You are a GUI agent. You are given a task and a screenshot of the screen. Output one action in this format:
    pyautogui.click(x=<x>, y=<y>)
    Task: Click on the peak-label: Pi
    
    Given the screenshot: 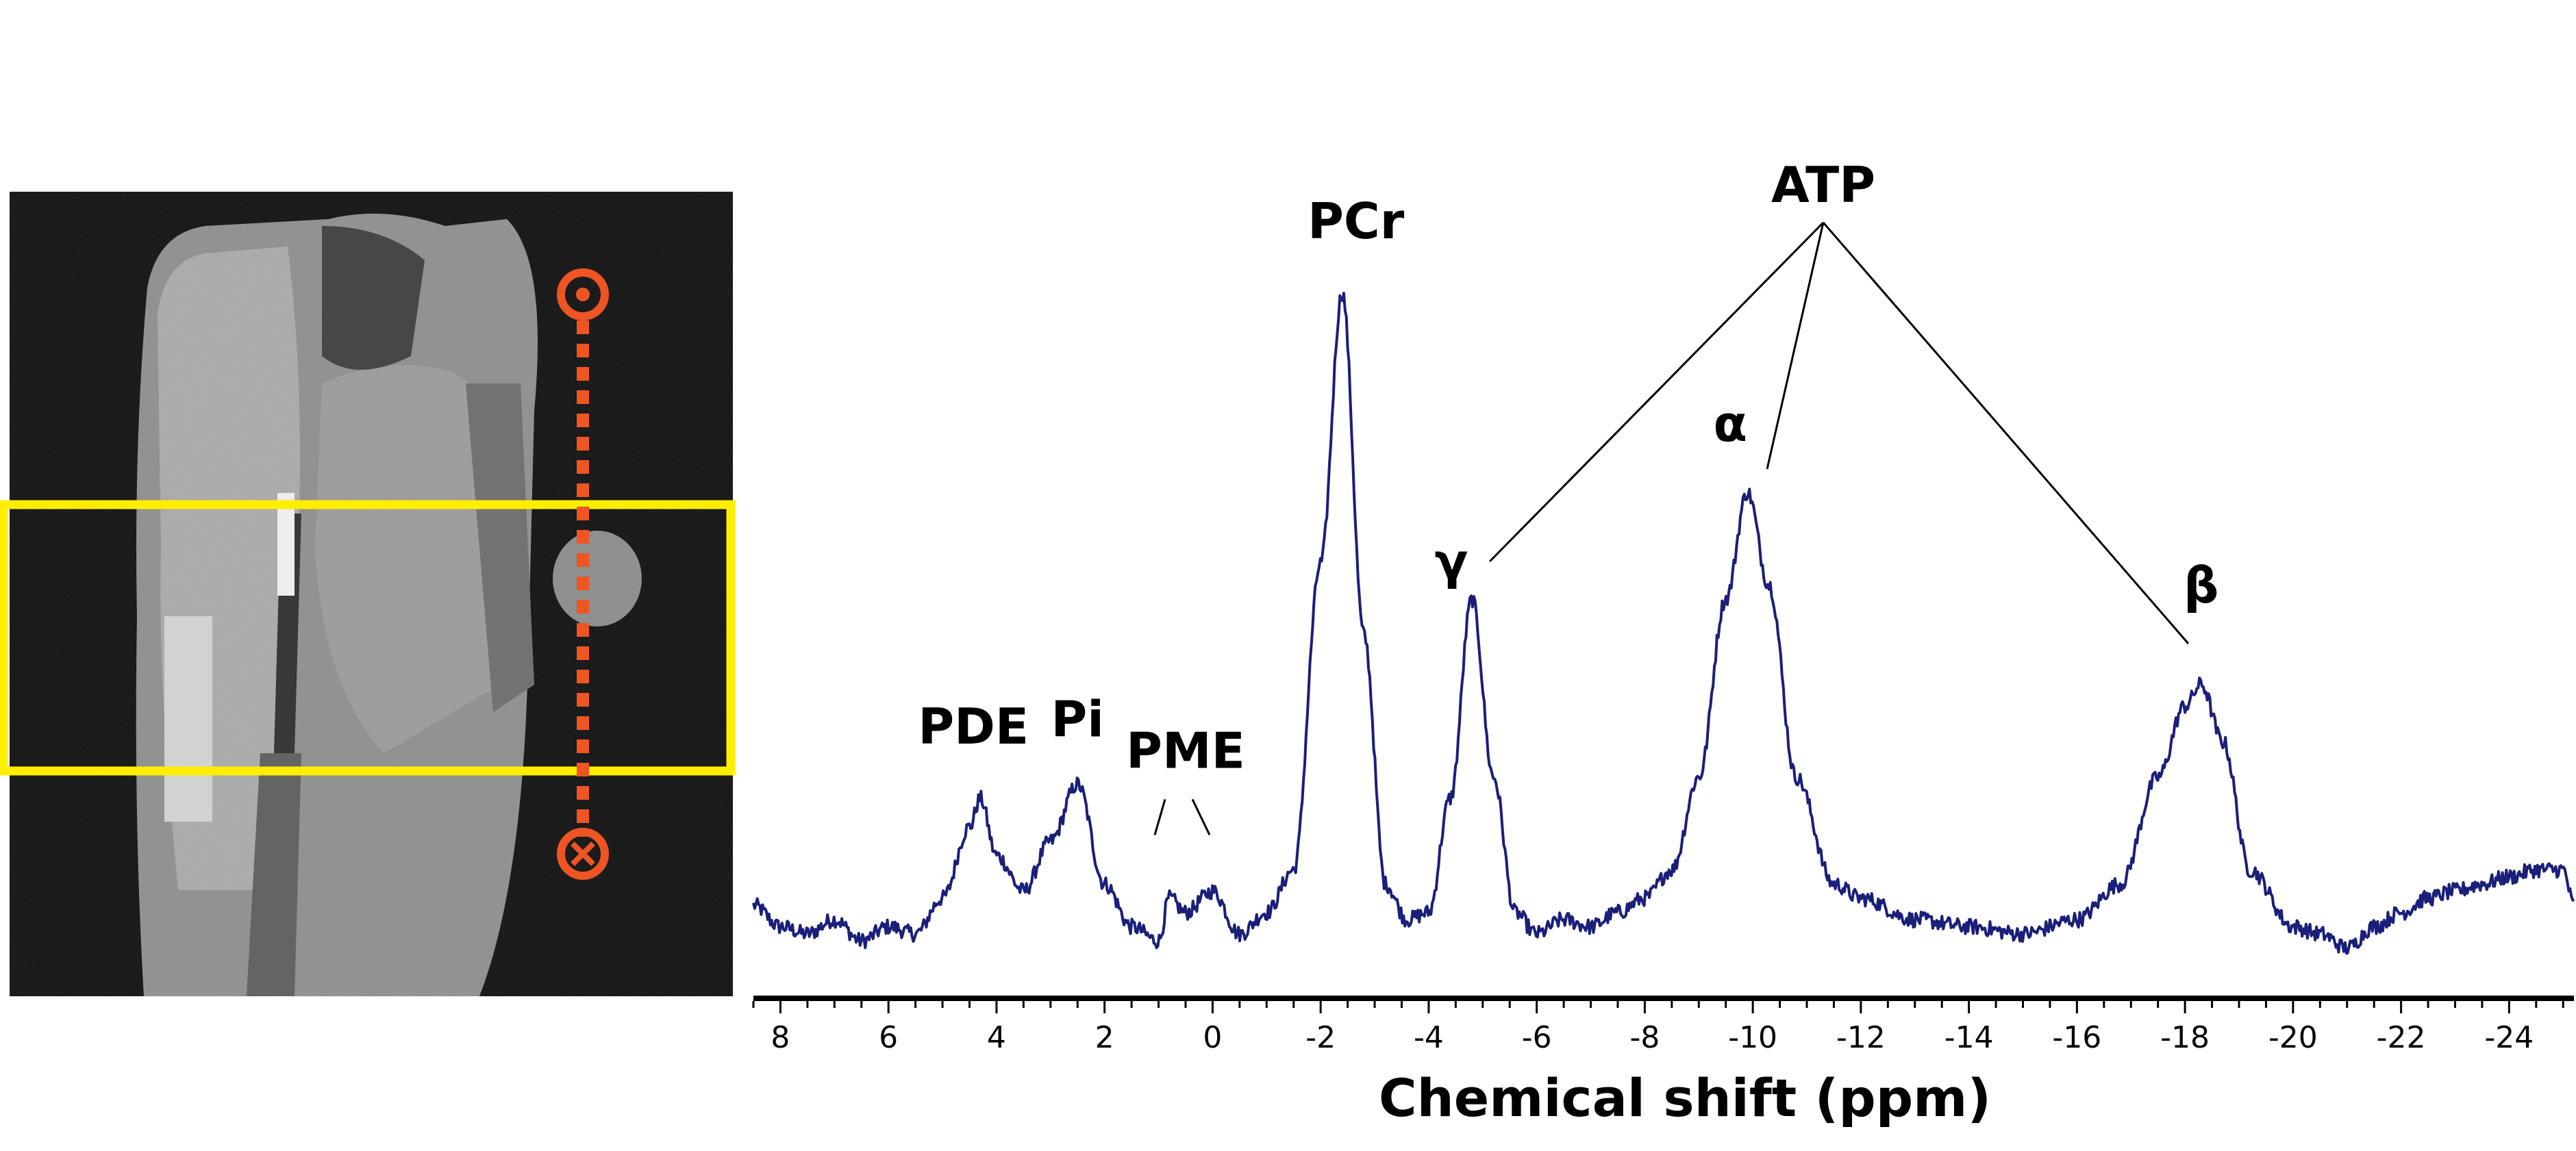 What is the action you would take?
    pyautogui.click(x=1077, y=719)
    